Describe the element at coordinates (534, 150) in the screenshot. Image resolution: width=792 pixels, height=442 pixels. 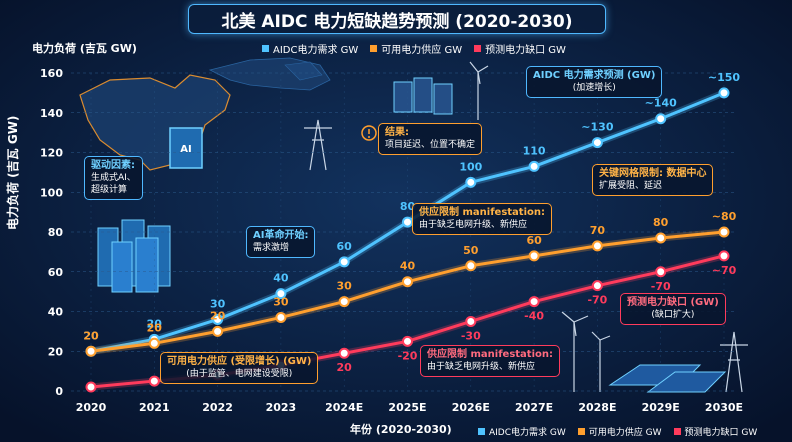
I see `data-label-demand: 110` at that location.